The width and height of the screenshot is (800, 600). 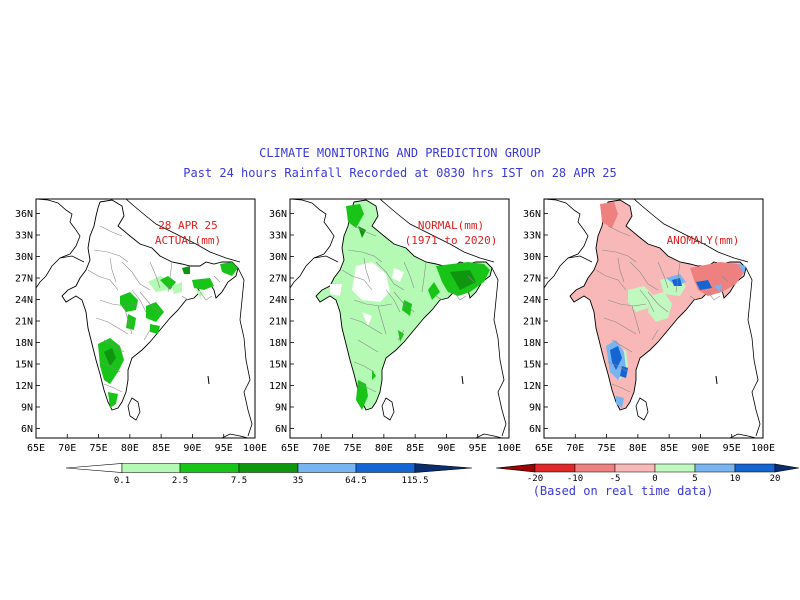 What do you see at coordinates (400, 153) in the screenshot?
I see `page-title: CLIMATE MONITORING AND PREDICTION GROUP` at bounding box center [400, 153].